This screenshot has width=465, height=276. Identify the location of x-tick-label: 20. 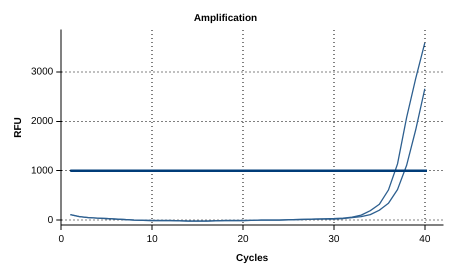
(243, 239).